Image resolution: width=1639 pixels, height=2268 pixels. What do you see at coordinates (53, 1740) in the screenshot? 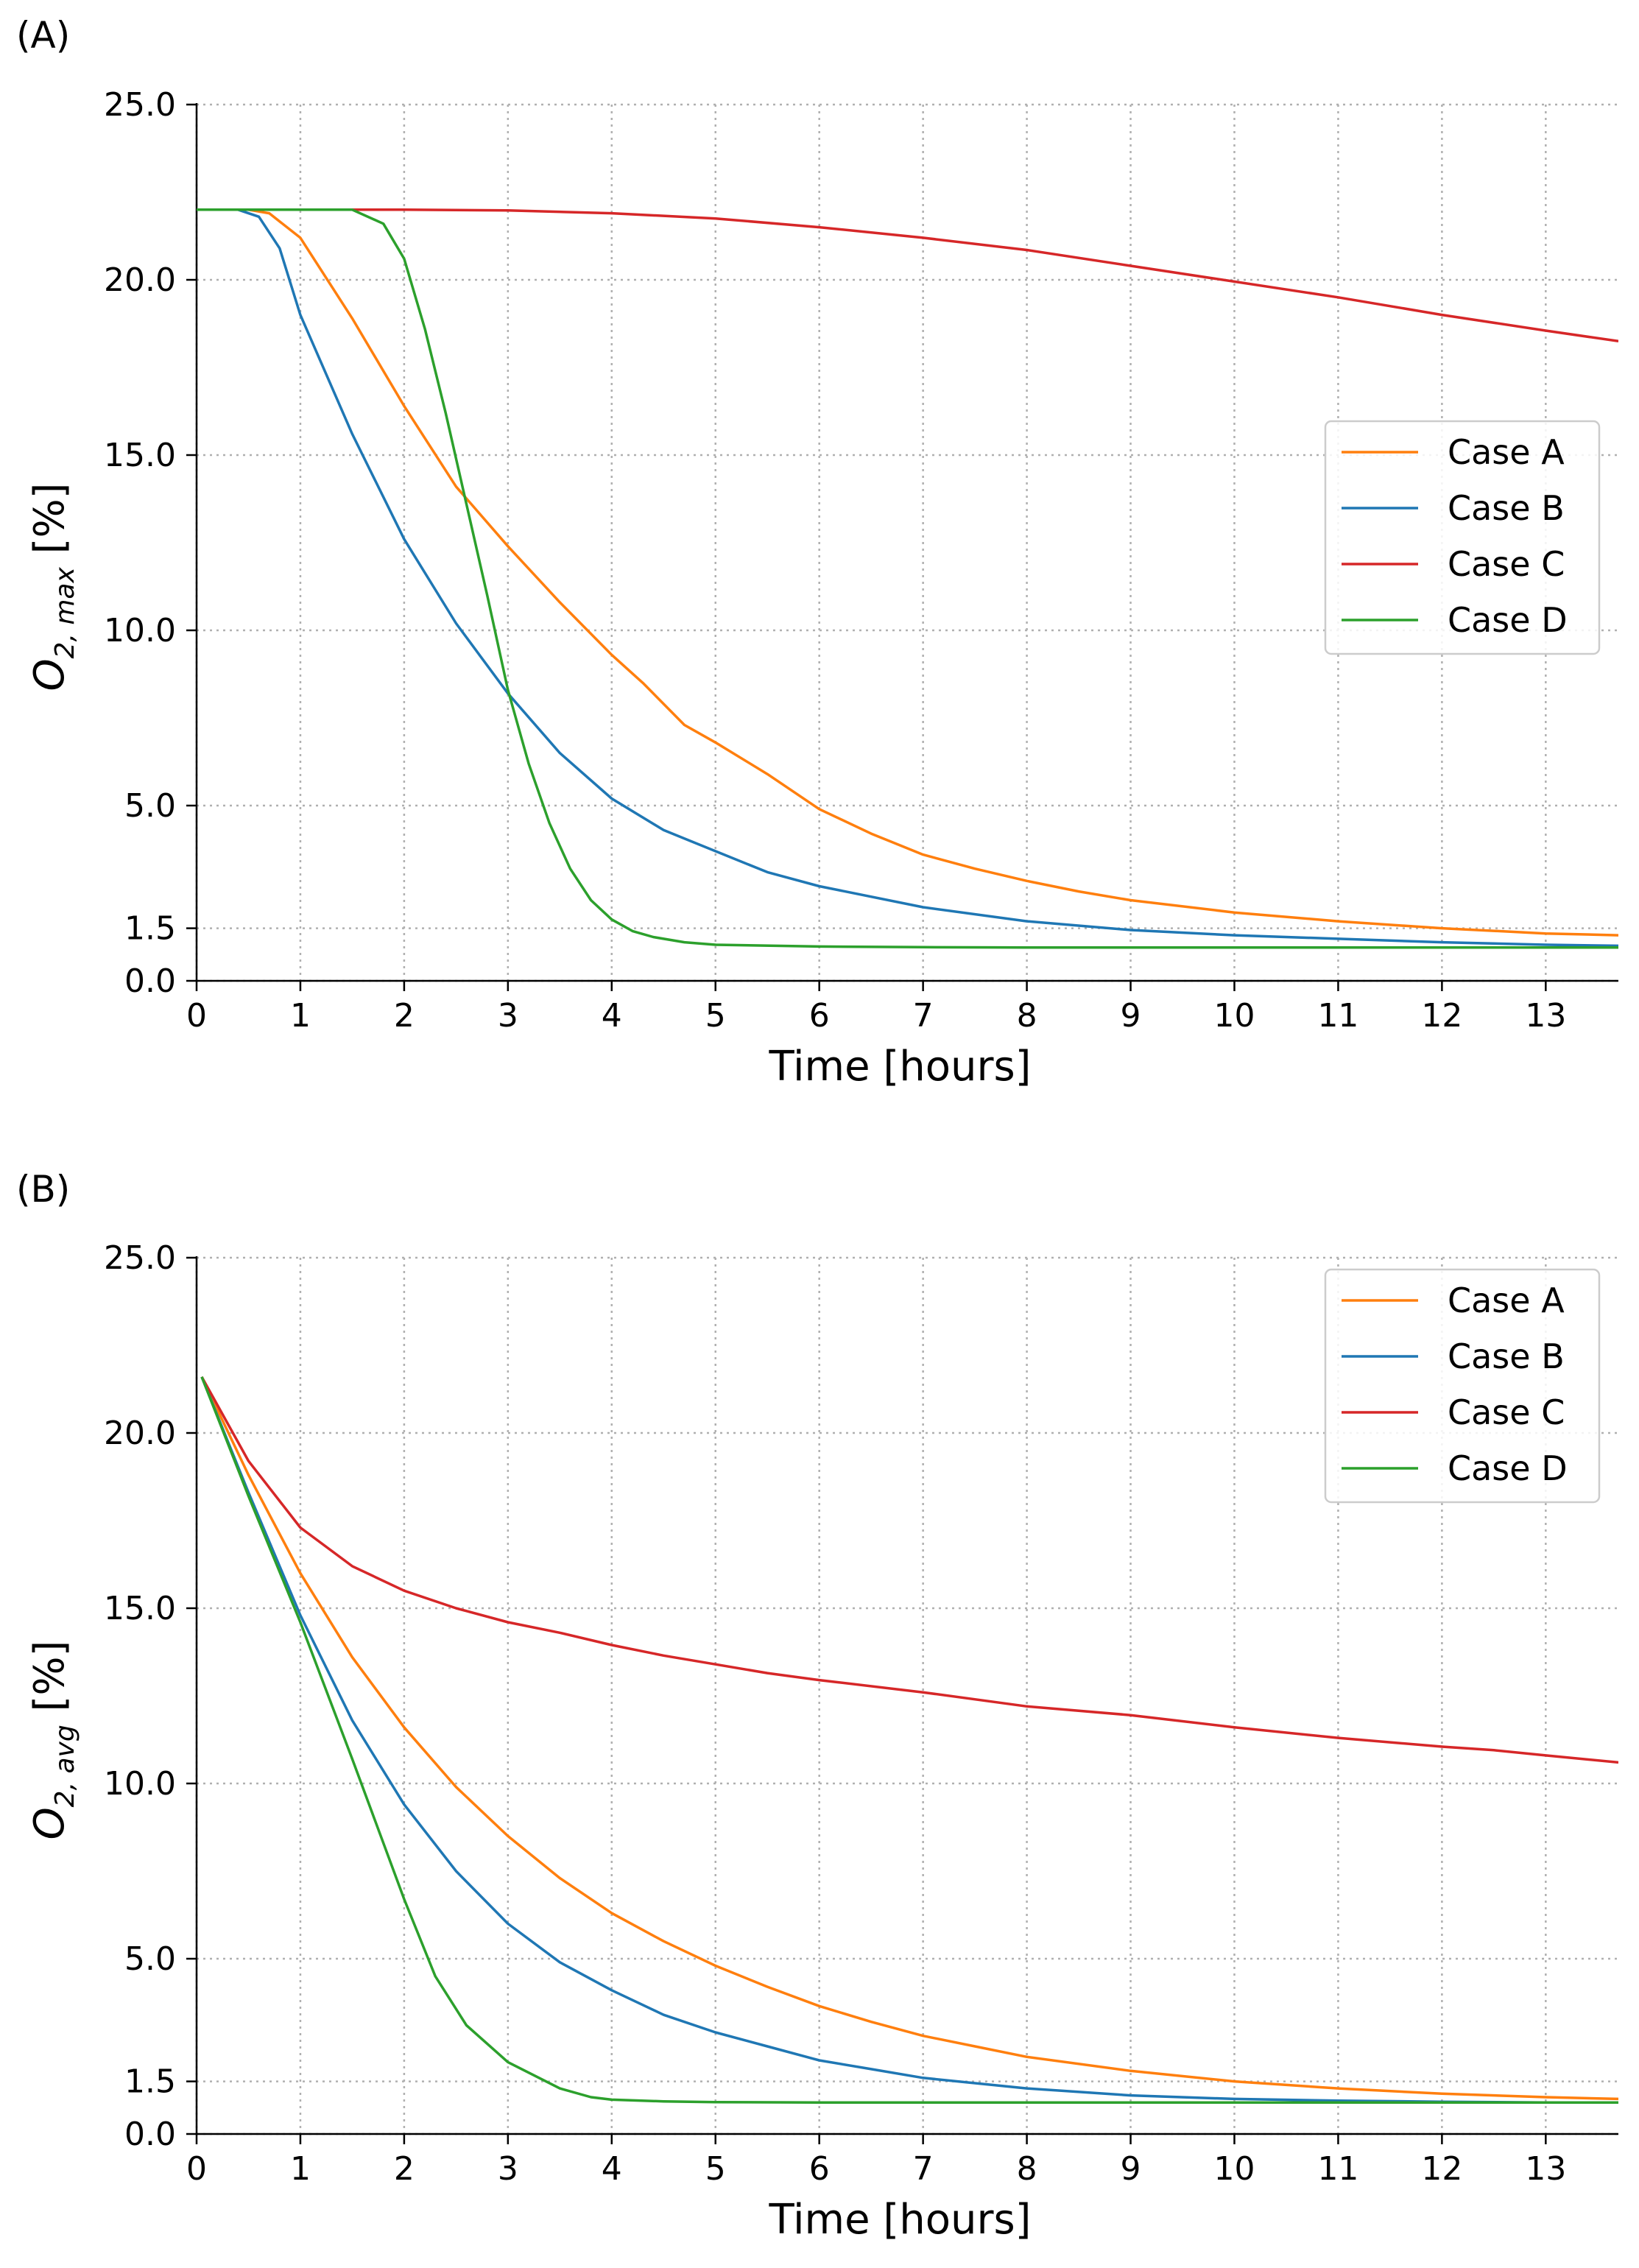
I see `y-axis-title: O2, avg [%]` at bounding box center [53, 1740].